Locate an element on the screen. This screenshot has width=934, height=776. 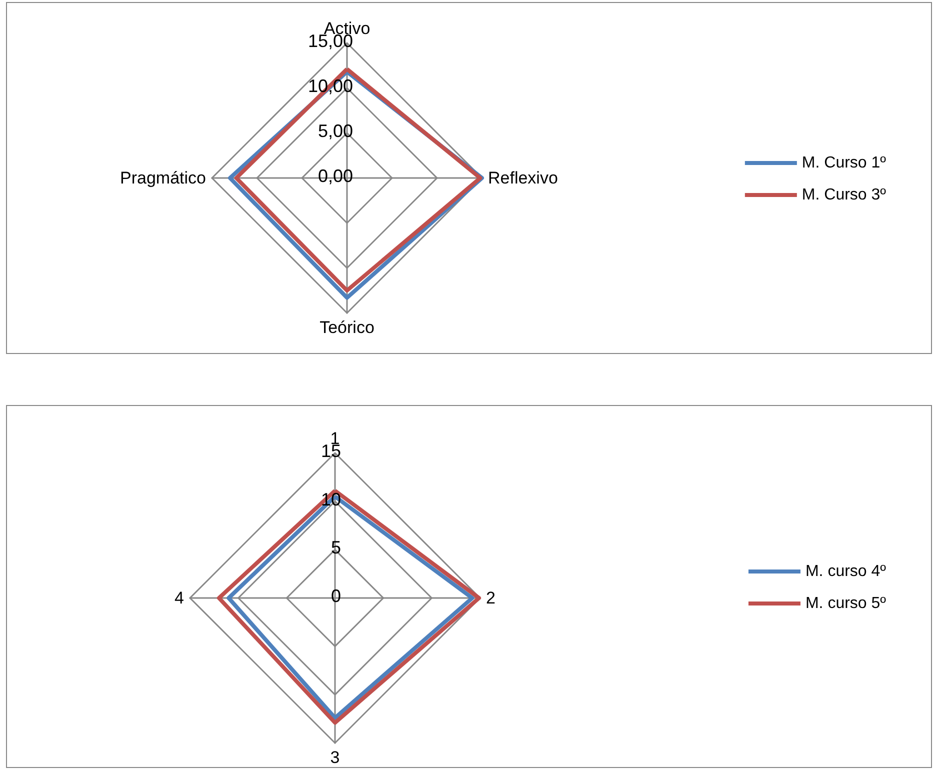
spoke-label: Pragmático is located at coordinates (163, 178).